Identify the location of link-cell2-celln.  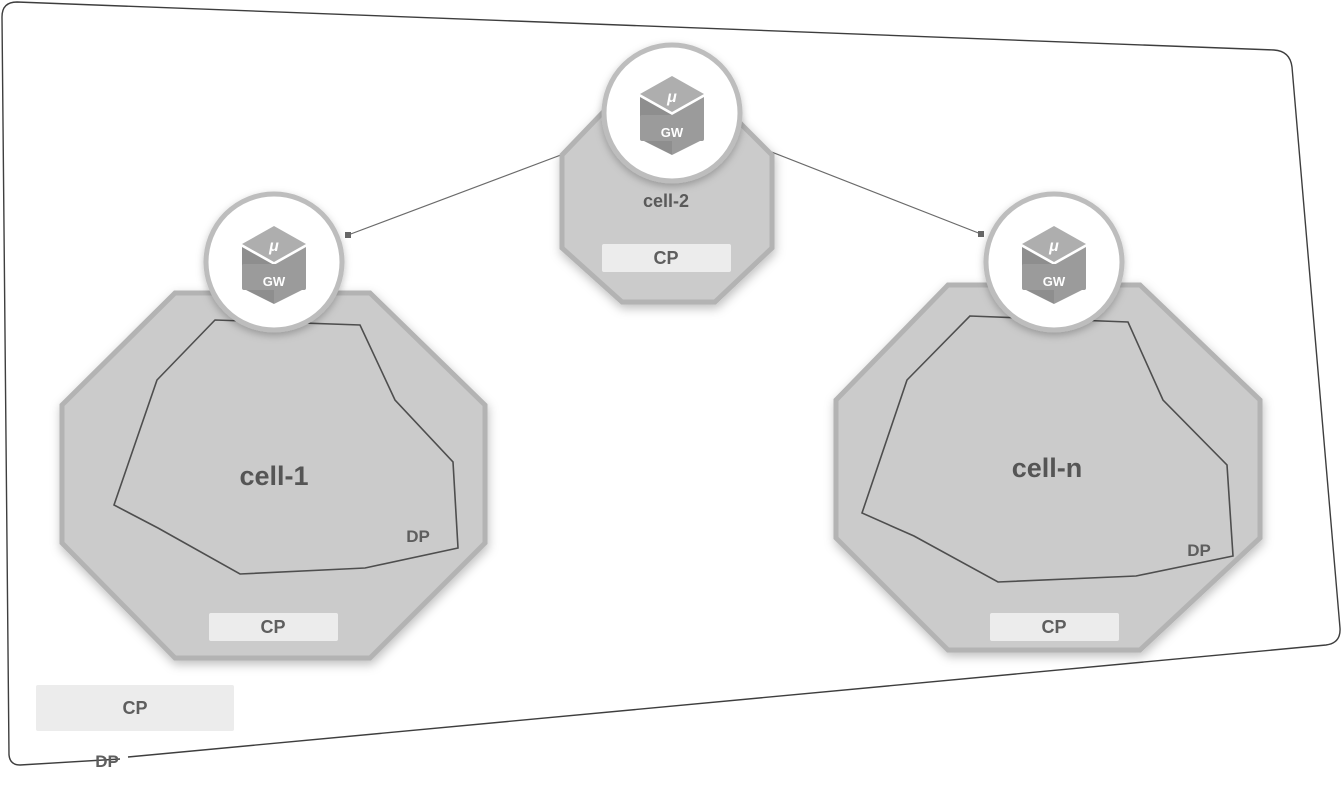
(863, 188).